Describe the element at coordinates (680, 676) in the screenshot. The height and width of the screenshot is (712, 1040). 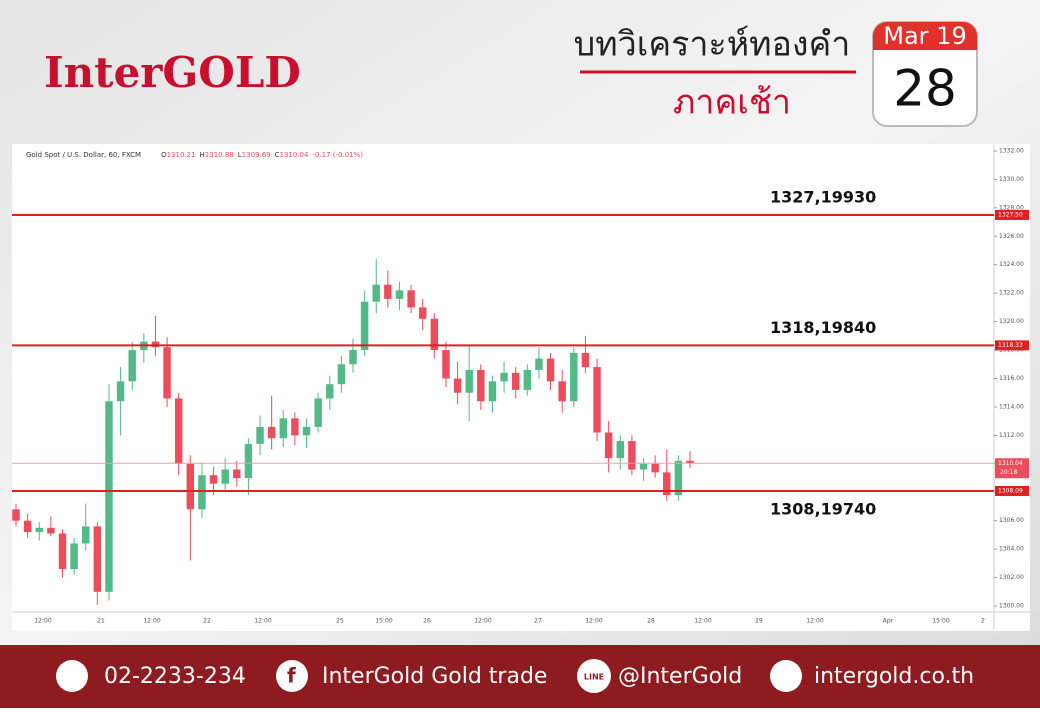
I see `line: @InterGold` at that location.